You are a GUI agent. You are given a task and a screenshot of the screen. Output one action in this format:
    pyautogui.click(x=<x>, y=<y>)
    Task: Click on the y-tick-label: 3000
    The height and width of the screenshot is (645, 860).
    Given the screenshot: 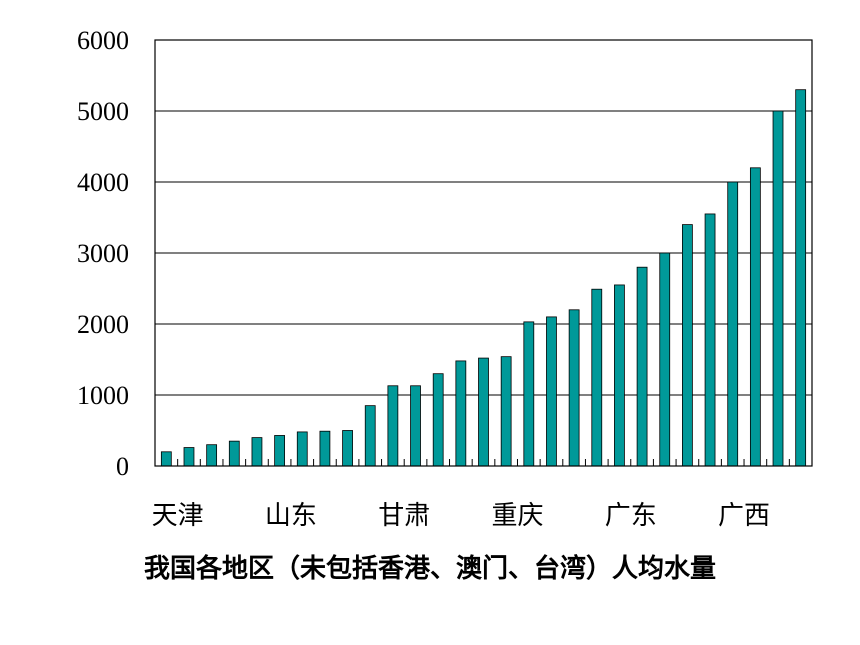 What is the action you would take?
    pyautogui.click(x=103, y=253)
    